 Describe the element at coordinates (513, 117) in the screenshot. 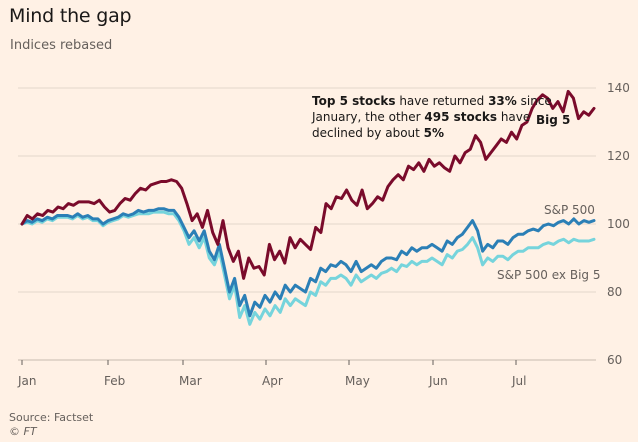

I see `annotation-segment: have` at that location.